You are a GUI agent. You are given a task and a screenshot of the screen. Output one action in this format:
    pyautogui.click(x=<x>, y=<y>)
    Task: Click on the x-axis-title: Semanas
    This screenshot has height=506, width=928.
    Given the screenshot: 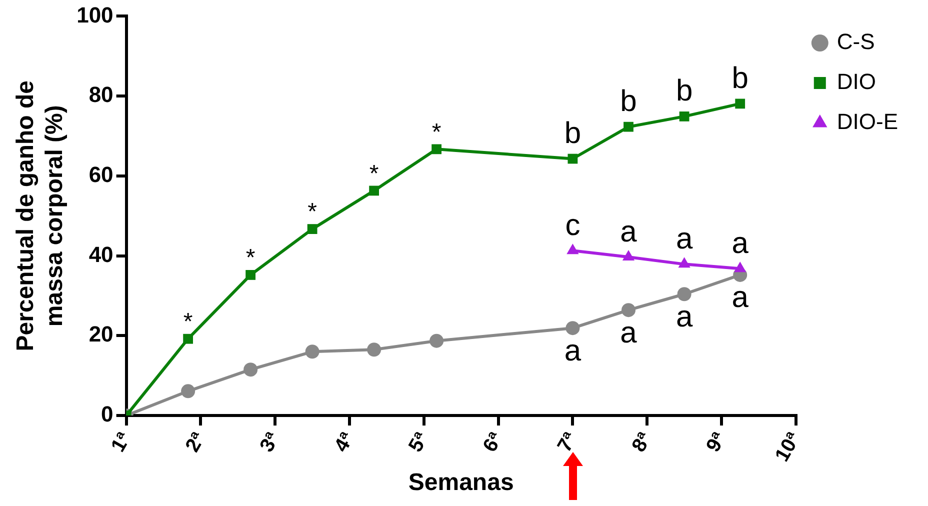 What is the action you would take?
    pyautogui.click(x=461, y=482)
    